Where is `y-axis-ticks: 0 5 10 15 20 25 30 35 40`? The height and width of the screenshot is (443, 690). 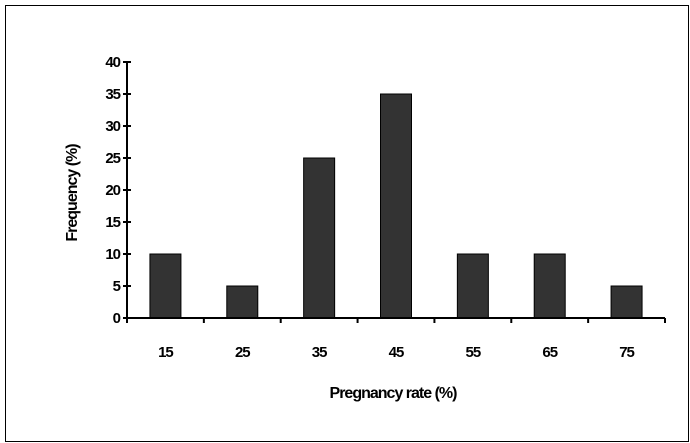 y-axis-ticks: 0 5 10 15 20 25 30 35 40 is located at coordinates (118, 190).